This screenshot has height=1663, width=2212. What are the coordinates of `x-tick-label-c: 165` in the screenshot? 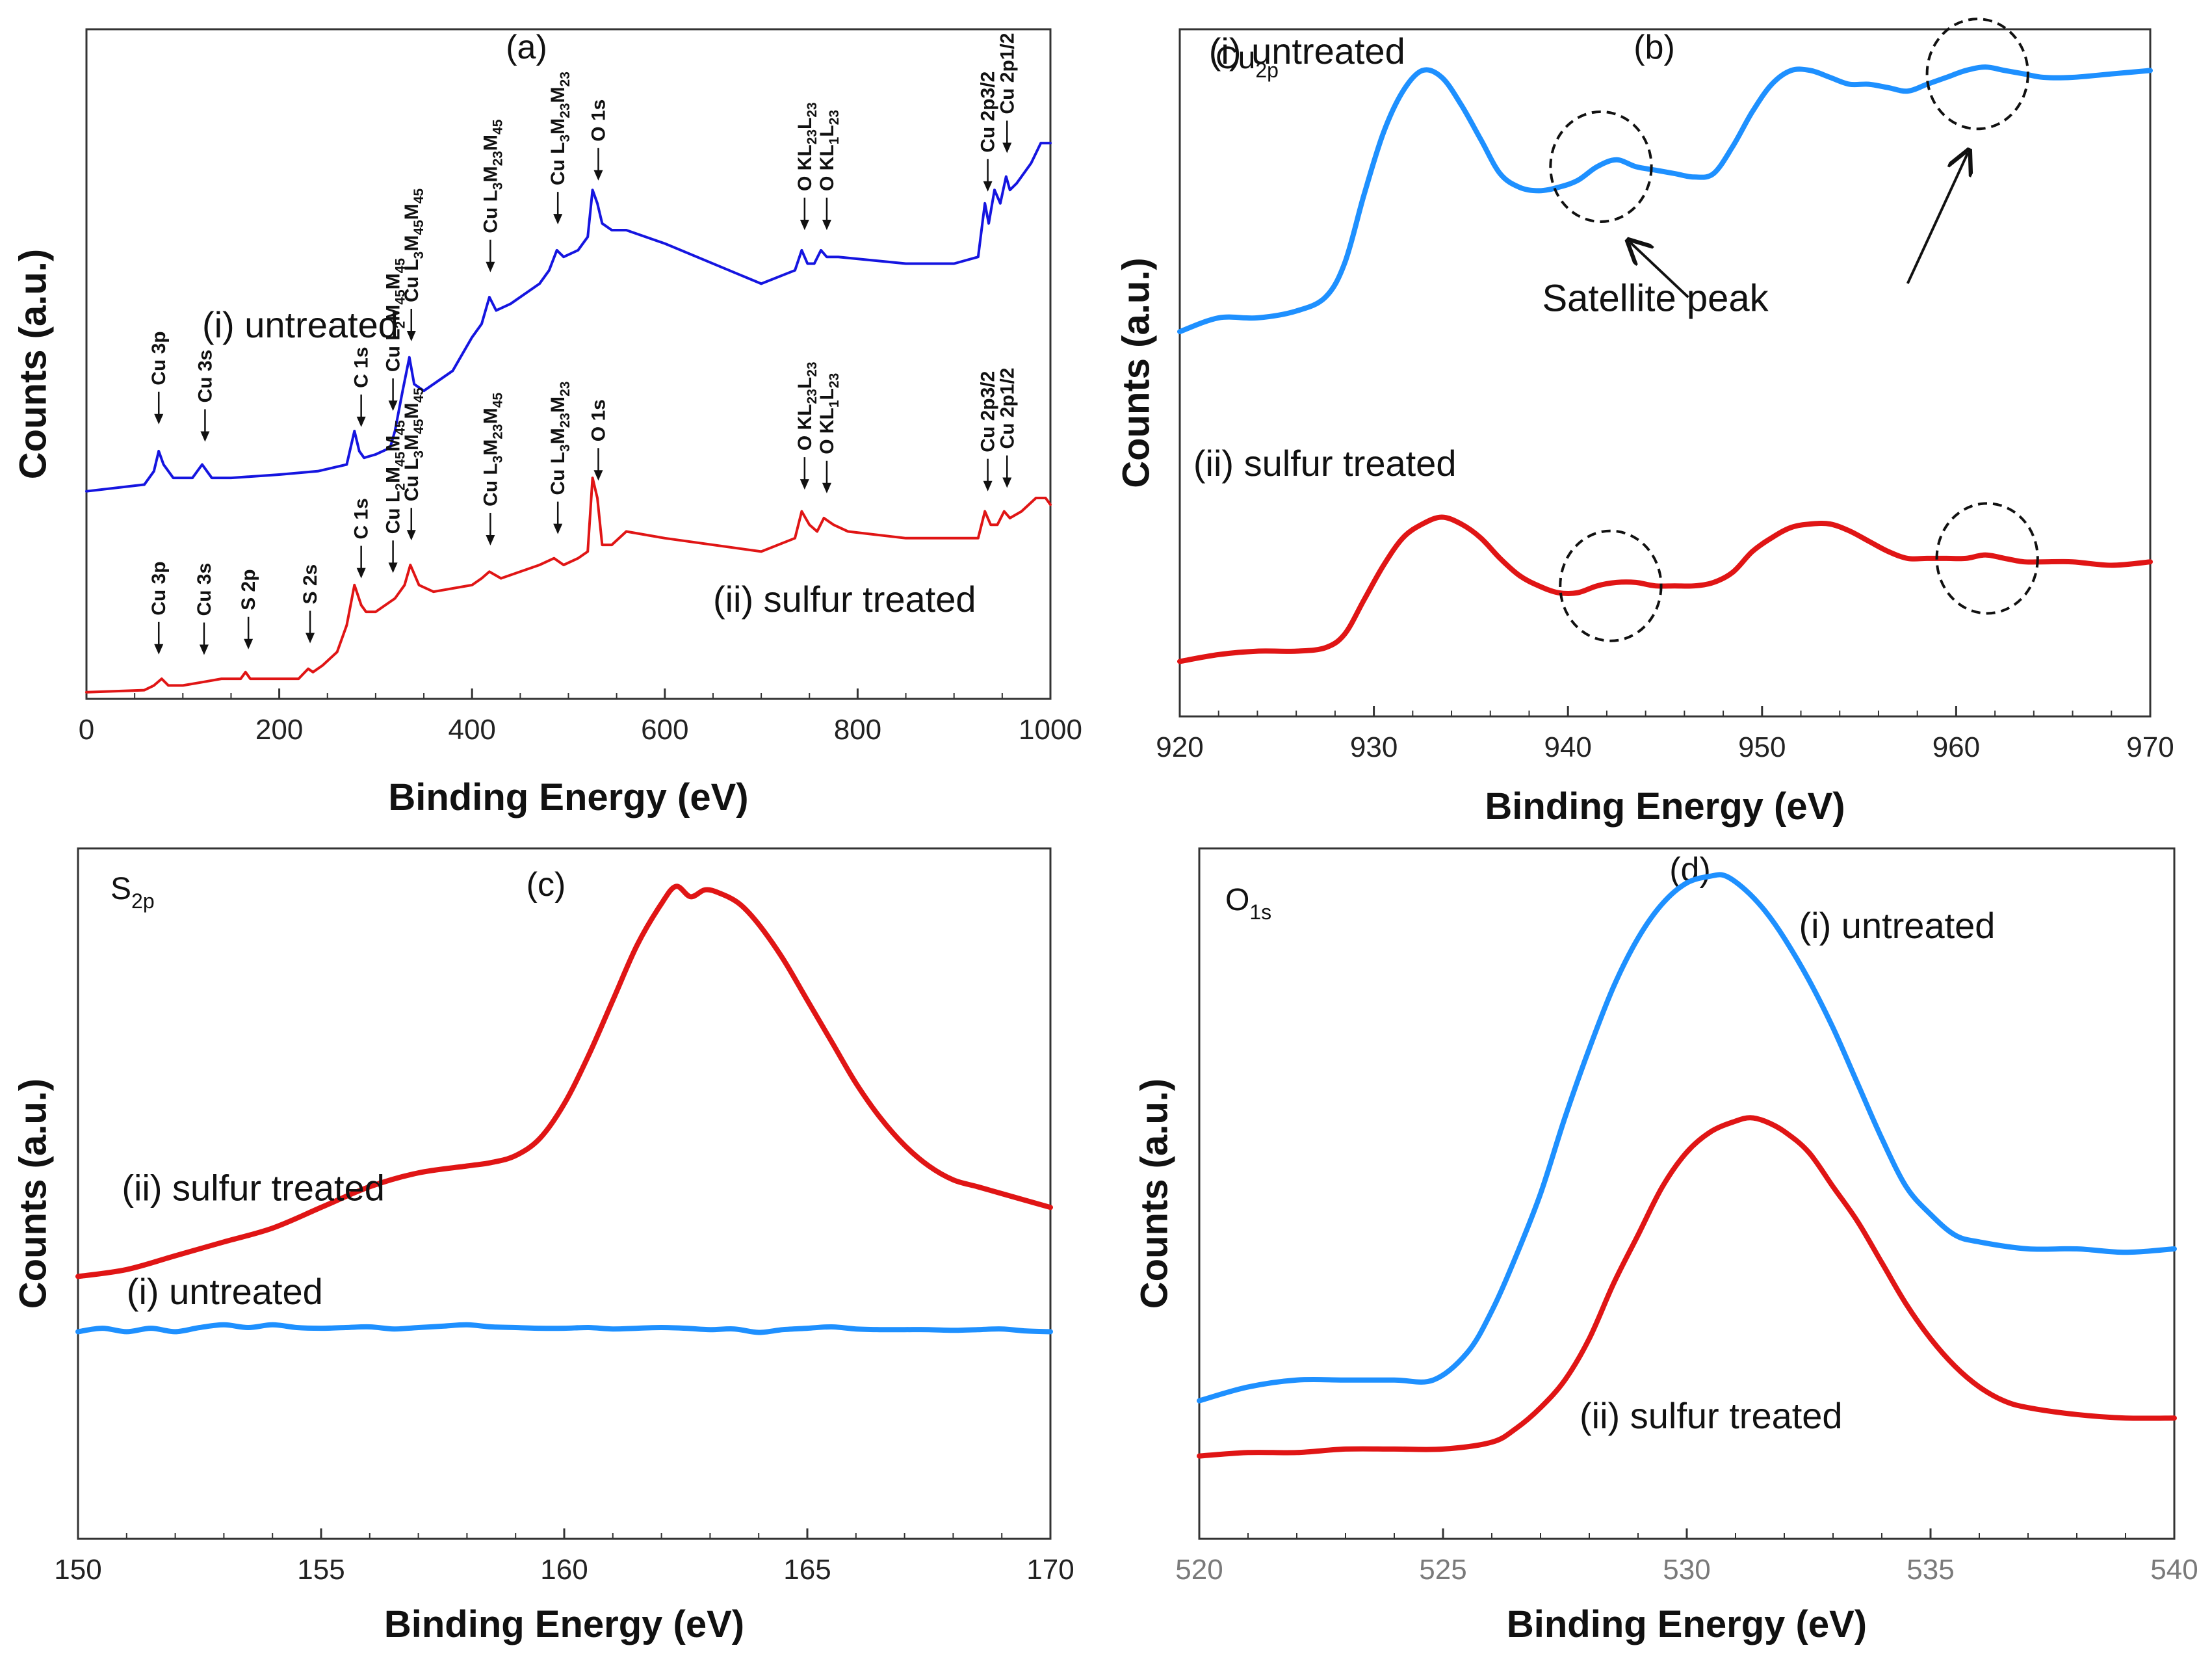 It's located at (807, 1570).